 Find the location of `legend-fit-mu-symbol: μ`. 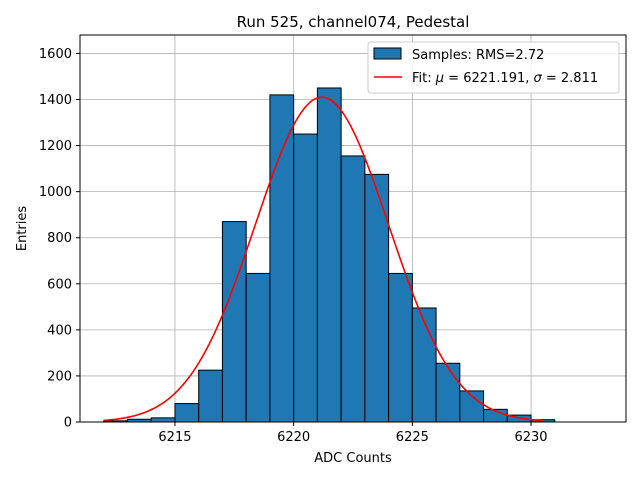

legend-fit-mu-symbol: μ is located at coordinates (439, 78).